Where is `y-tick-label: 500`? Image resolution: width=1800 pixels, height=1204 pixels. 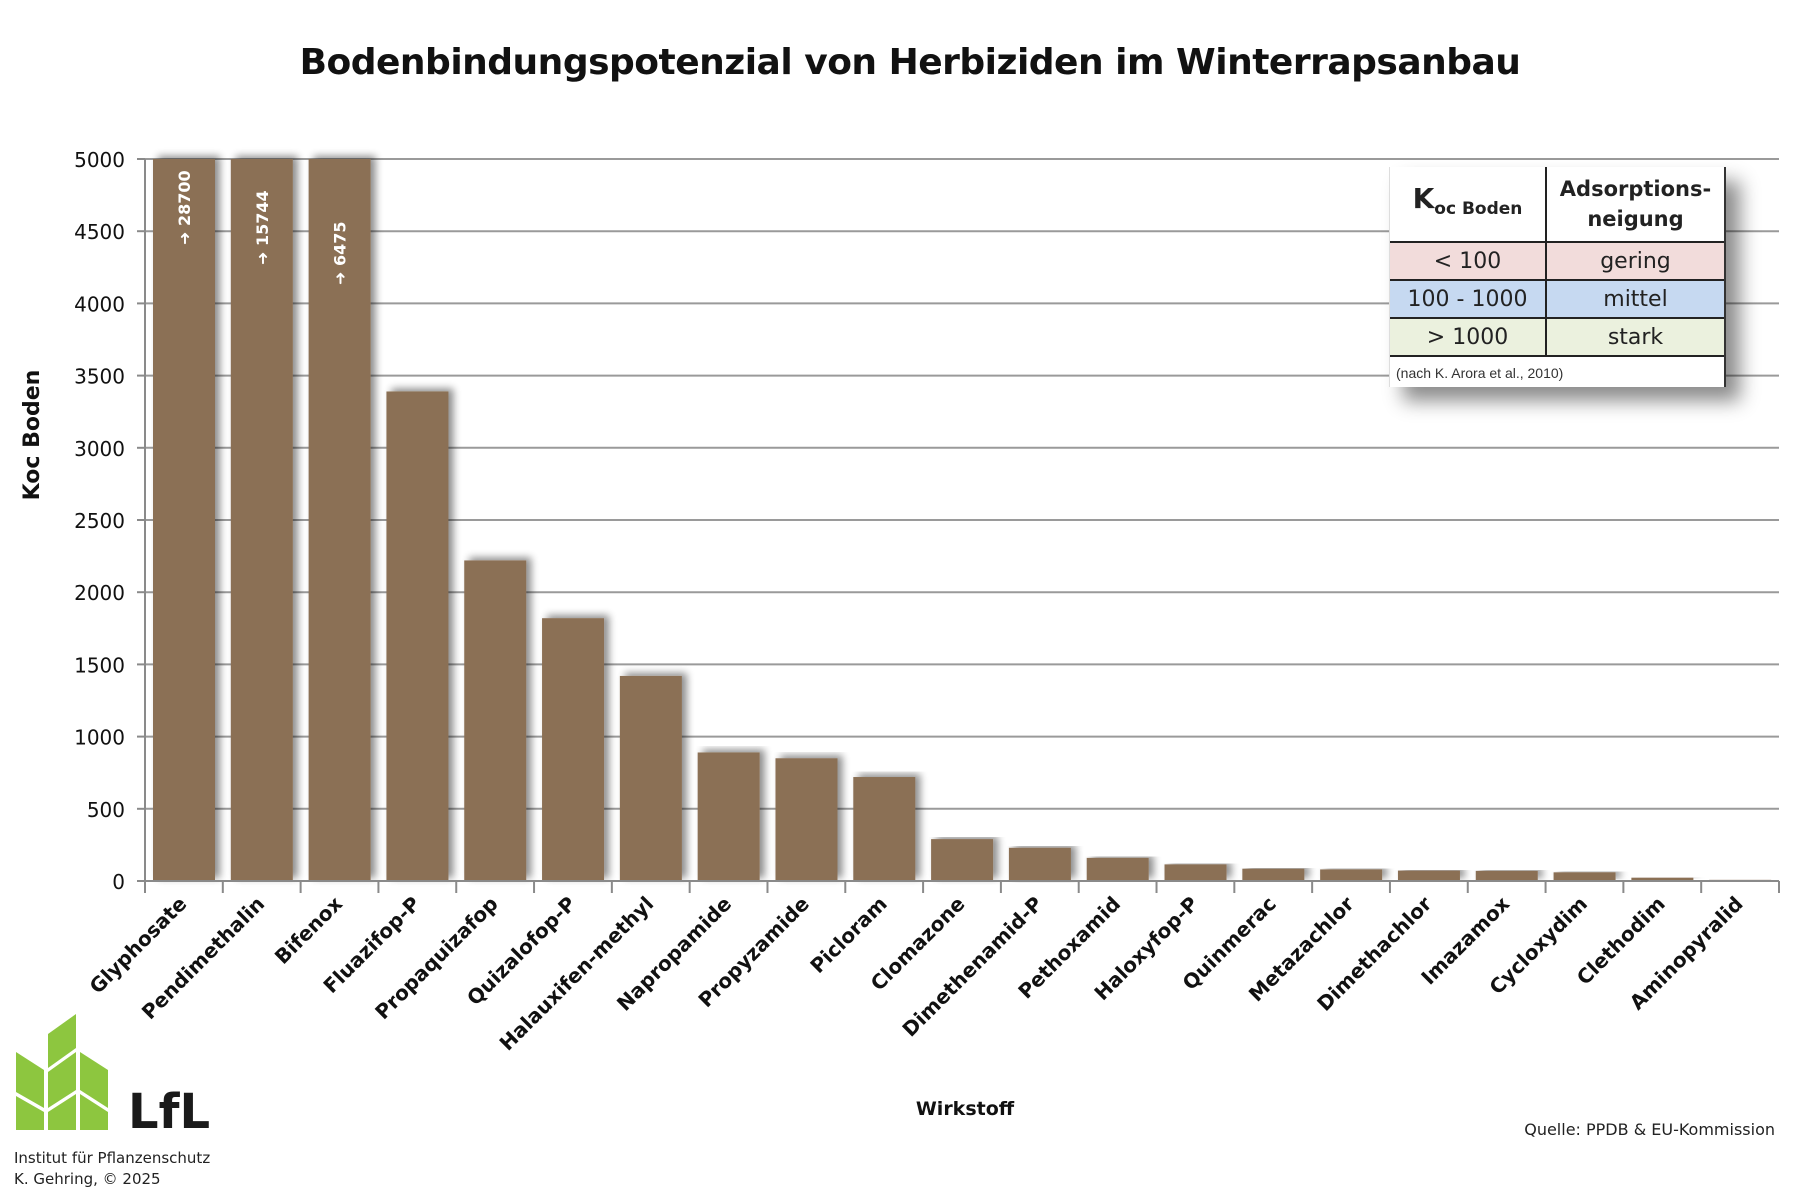 y-tick-label: 500 is located at coordinates (106, 810).